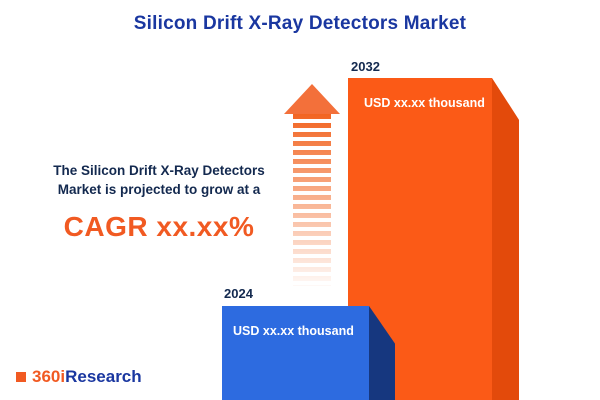  What do you see at coordinates (312, 99) in the screenshot?
I see `arrow-head-icon` at bounding box center [312, 99].